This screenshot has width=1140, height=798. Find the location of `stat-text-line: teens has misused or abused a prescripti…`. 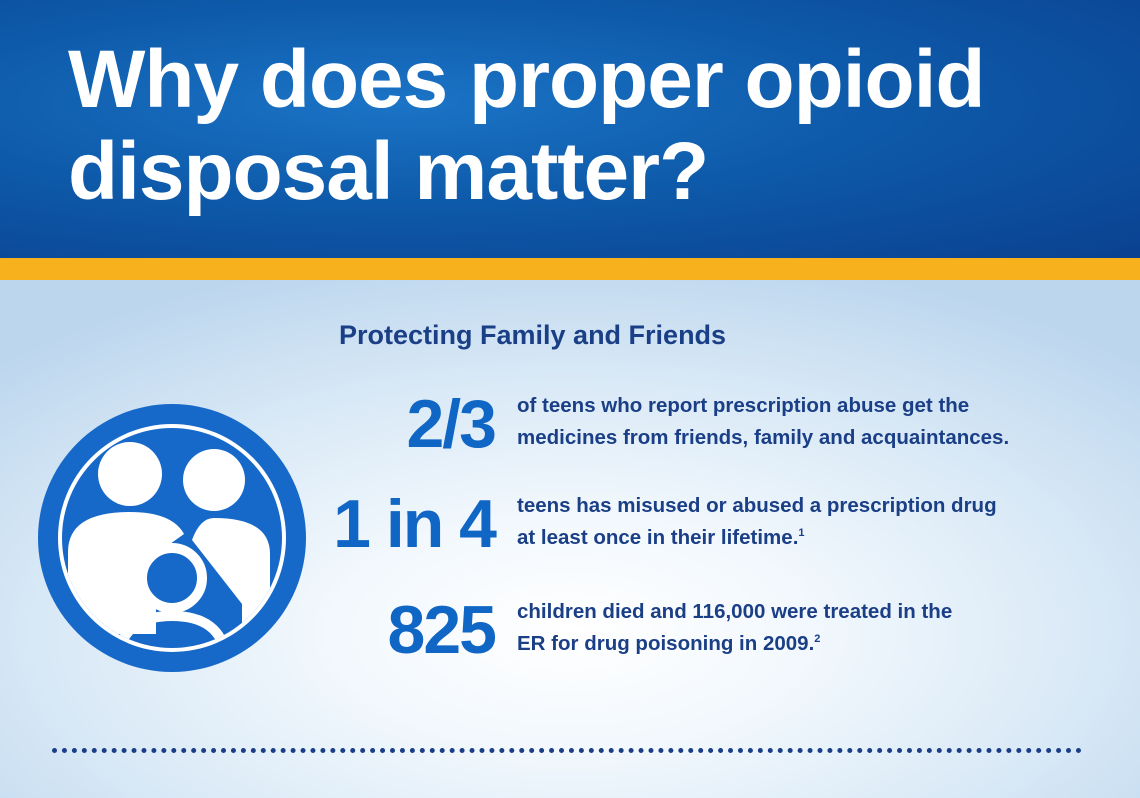

stat-text-line: teens has misused or abused a prescripti… is located at coordinates (757, 505).